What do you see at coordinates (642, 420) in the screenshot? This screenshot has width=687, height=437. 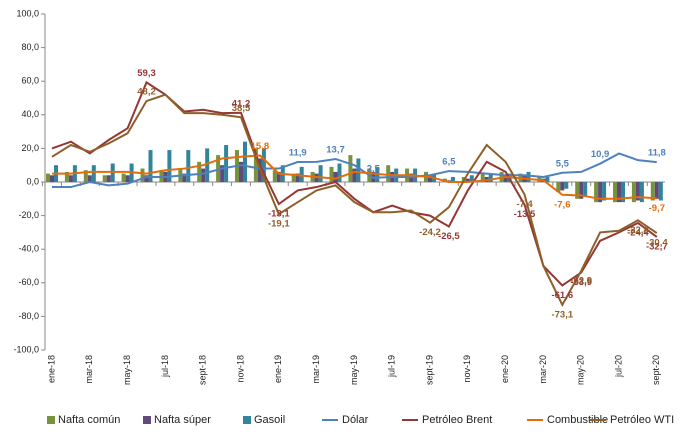 I see `legend-label: Petróleo WTI` at bounding box center [642, 420].